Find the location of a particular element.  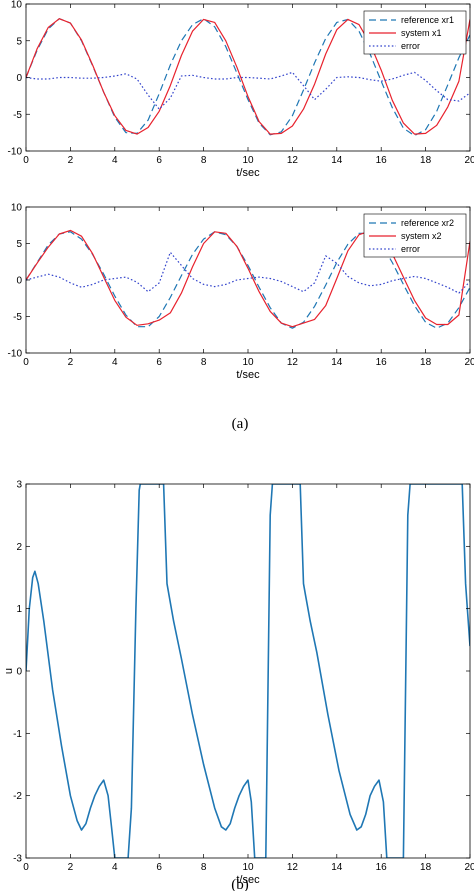

caption-b: (b) is located at coordinates (240, 884).